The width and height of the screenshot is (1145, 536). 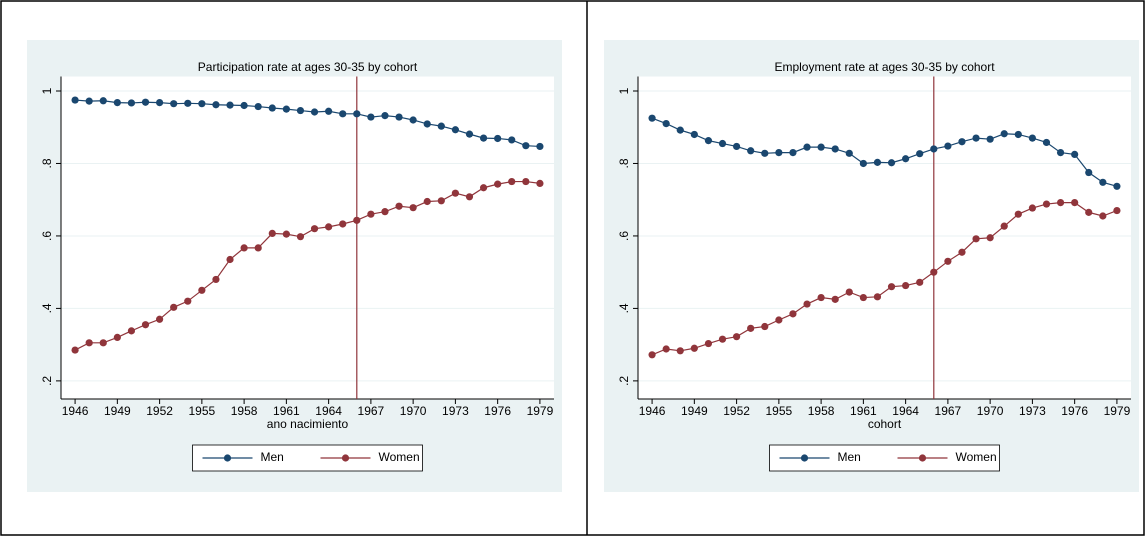 What do you see at coordinates (885, 424) in the screenshot?
I see `x-axis-label: cohort` at bounding box center [885, 424].